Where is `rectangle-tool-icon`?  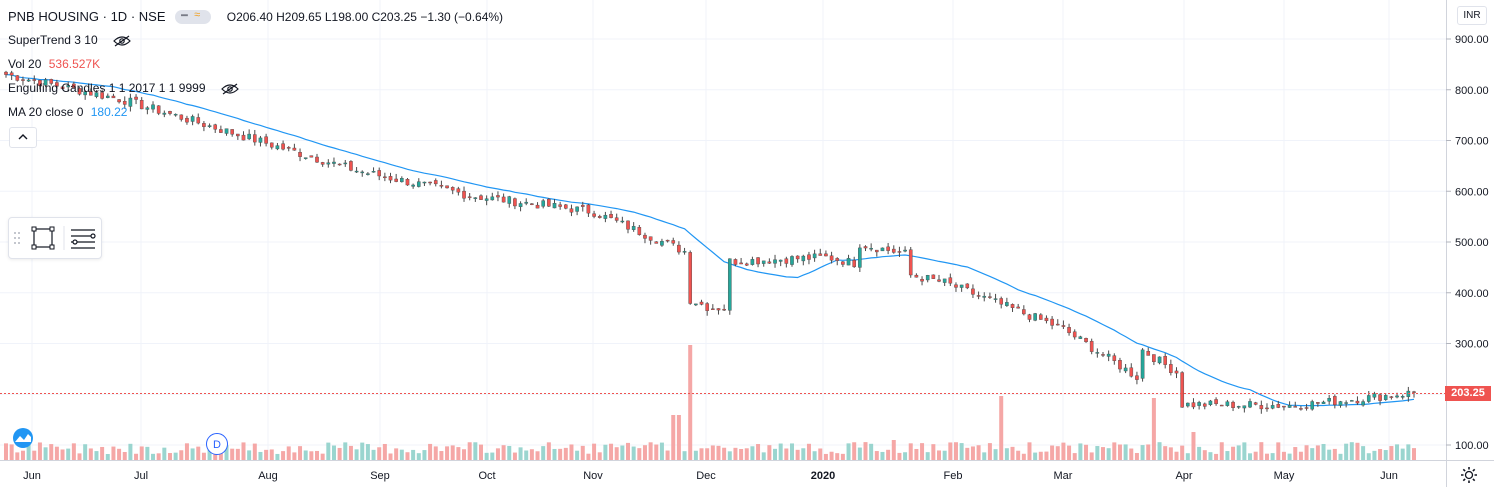
rectangle-tool-icon is located at coordinates (43, 238).